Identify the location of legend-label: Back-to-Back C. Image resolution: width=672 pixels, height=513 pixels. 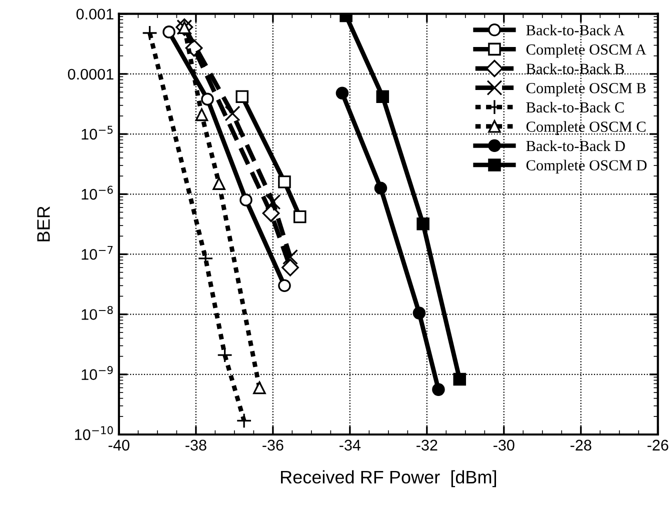
(575, 107).